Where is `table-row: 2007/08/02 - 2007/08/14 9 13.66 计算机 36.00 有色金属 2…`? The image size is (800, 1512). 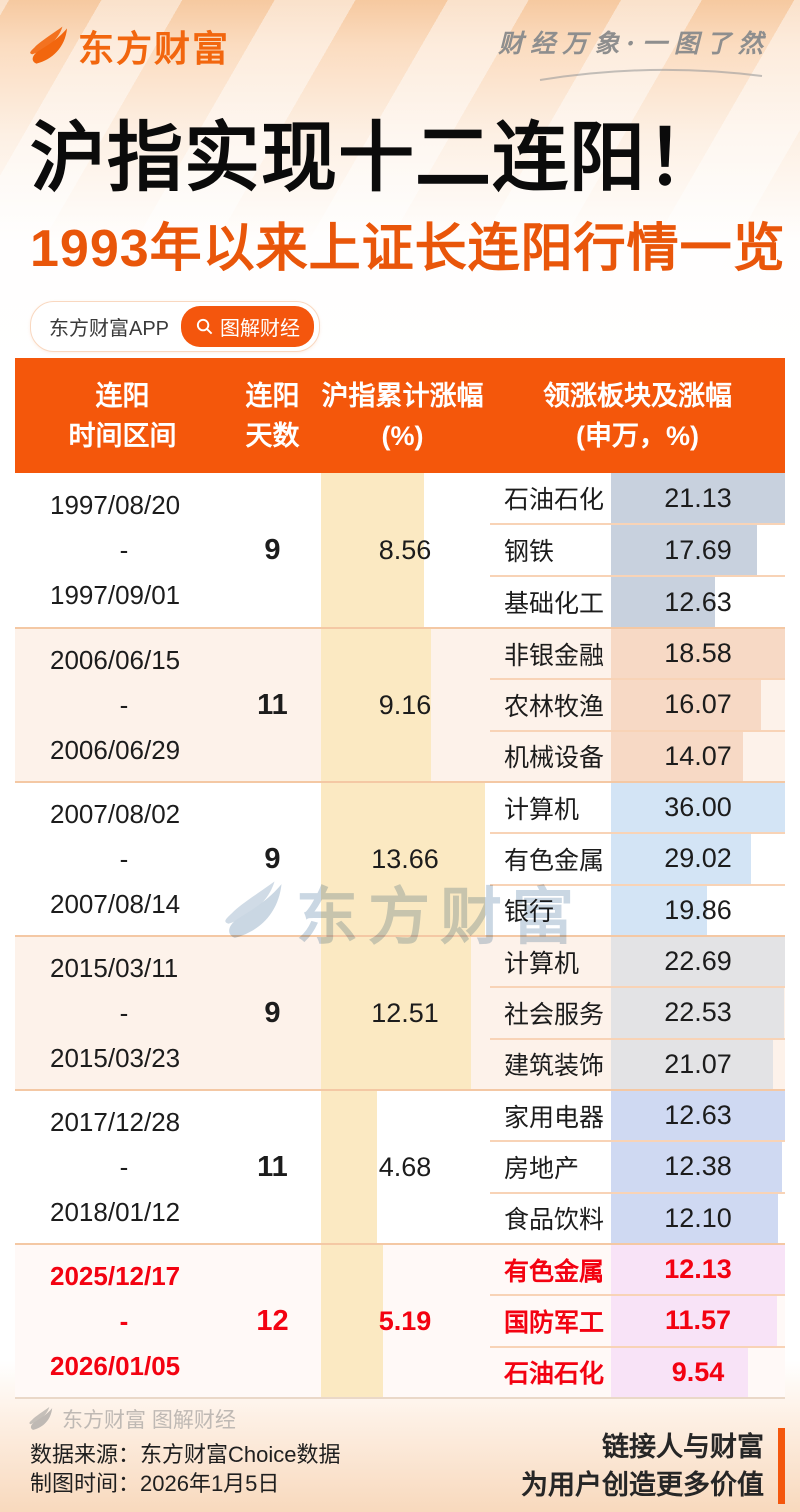
table-row: 2007/08/02 - 2007/08/14 9 13.66 计算机 36.00 有色金属 2… is located at coordinates (400, 858).